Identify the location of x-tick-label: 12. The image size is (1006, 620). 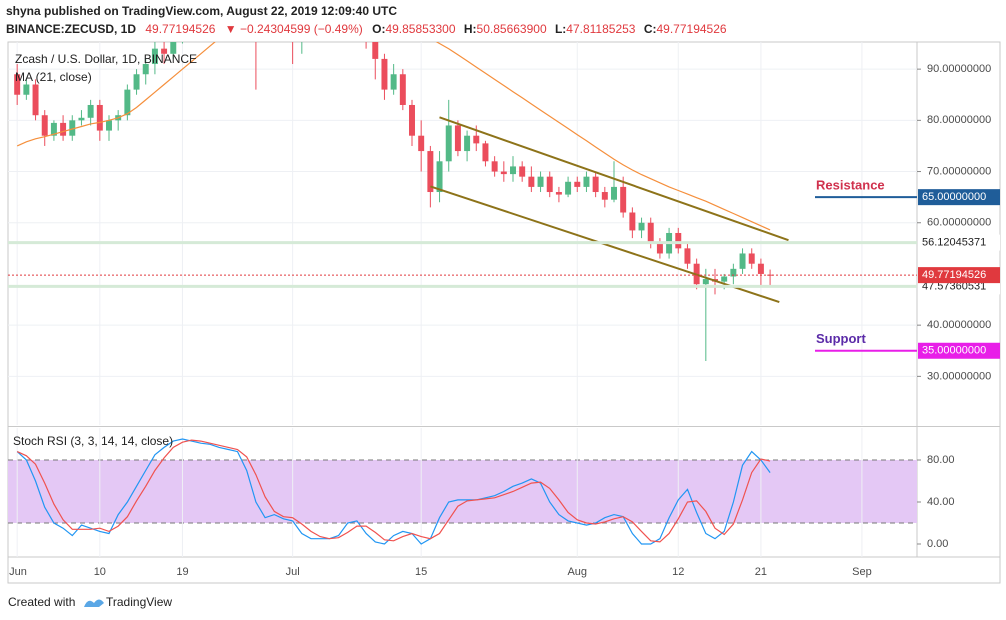
(678, 572).